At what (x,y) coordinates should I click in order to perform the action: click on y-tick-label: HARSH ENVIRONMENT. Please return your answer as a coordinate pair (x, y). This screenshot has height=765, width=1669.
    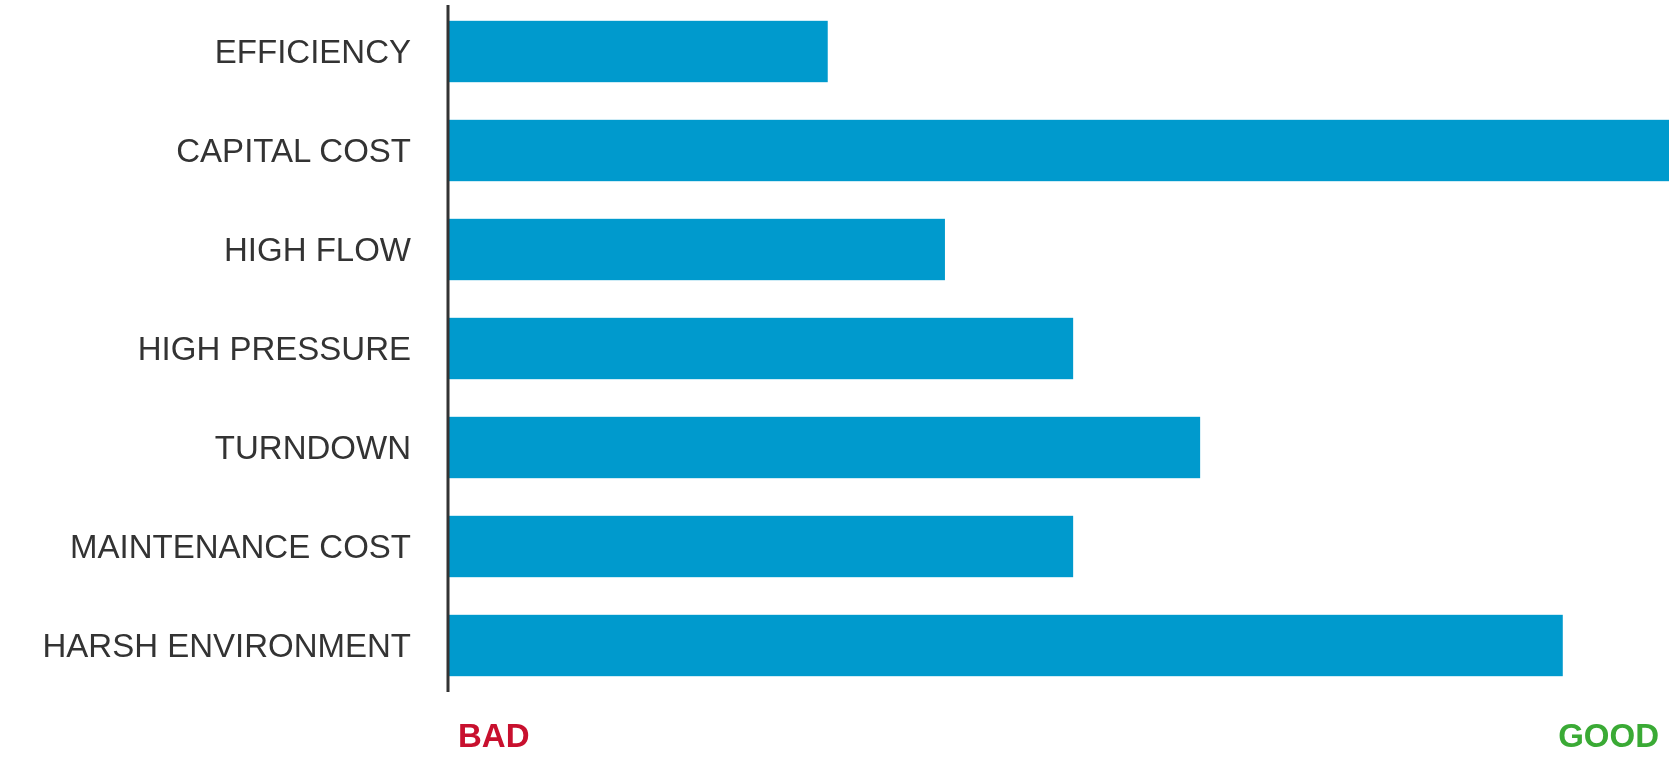
    Looking at the image, I should click on (226, 646).